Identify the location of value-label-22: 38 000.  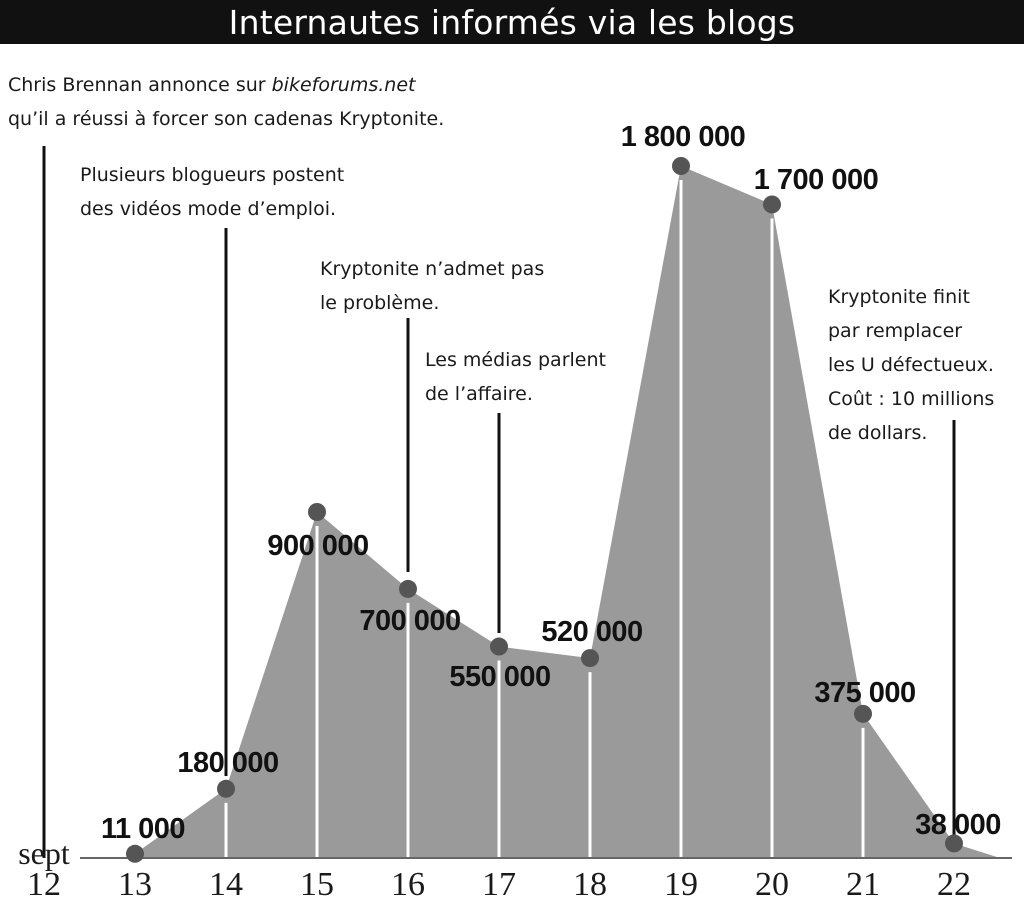
(958, 825).